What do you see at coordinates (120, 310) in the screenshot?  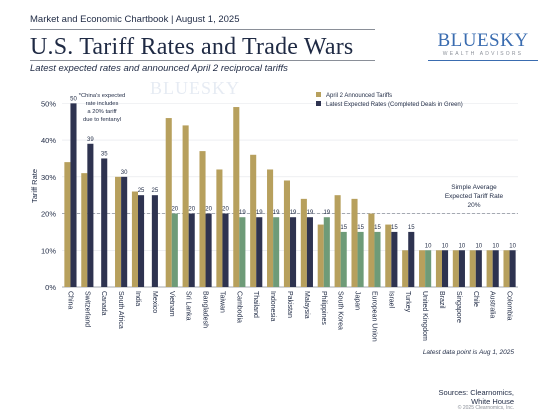 I see `x-tick-label: South Africa` at bounding box center [120, 310].